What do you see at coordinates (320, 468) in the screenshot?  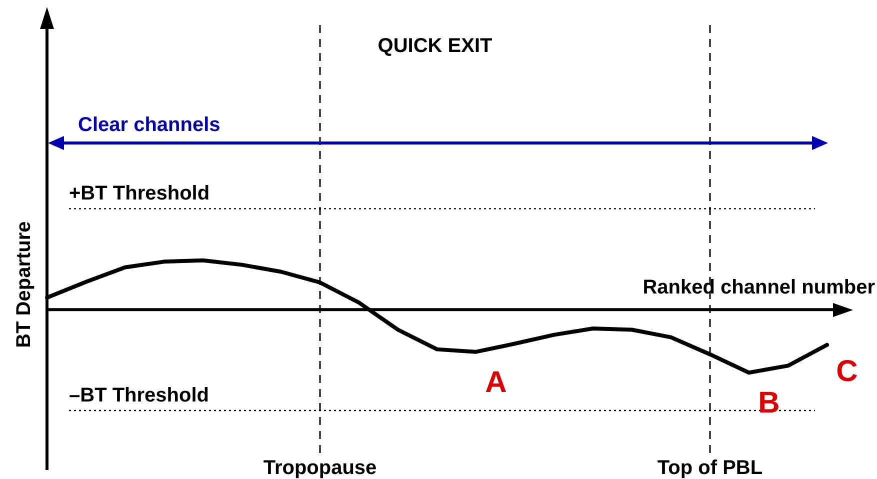 I see `x-tick-label: Tropopause` at bounding box center [320, 468].